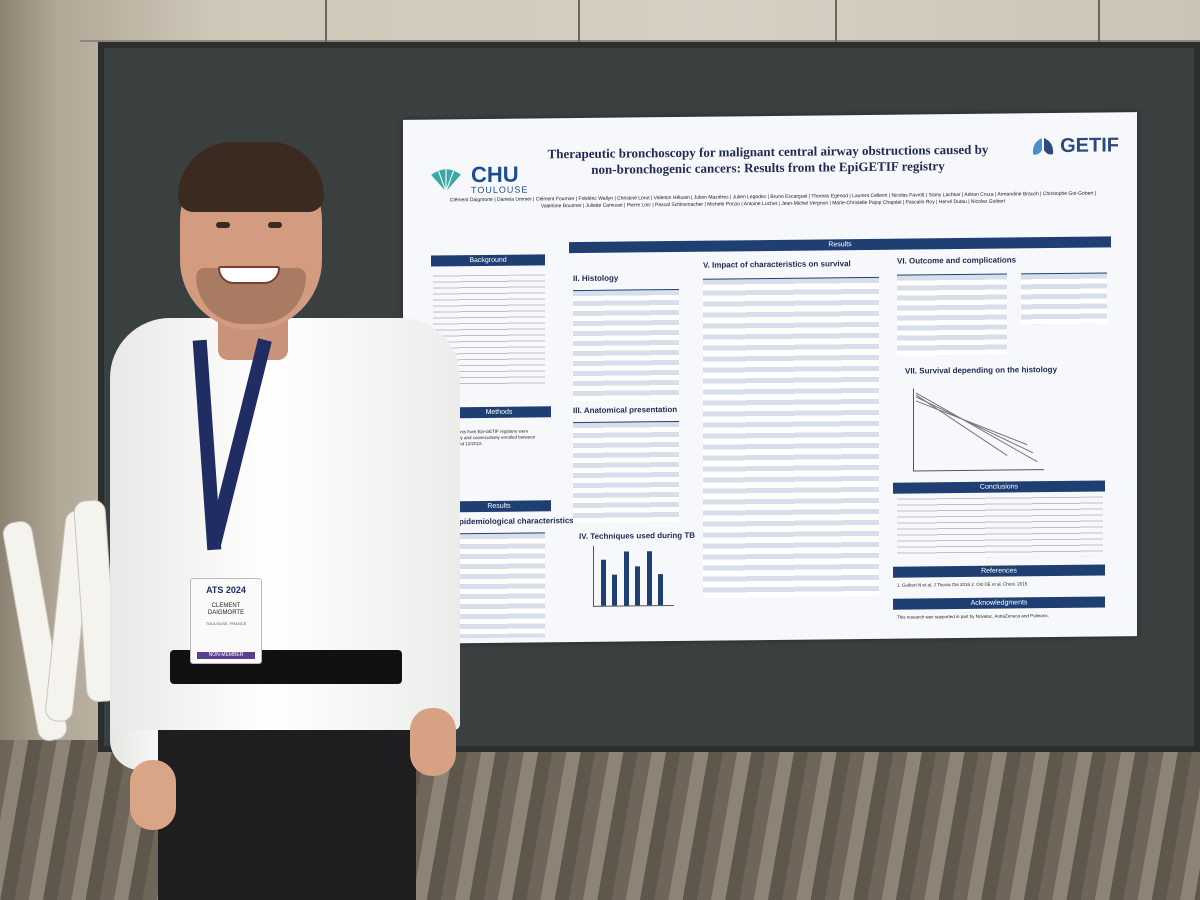 Image resolution: width=1200 pixels, height=900 pixels. Describe the element at coordinates (840, 245) in the screenshot. I see `section-bar-results: Results` at that location.